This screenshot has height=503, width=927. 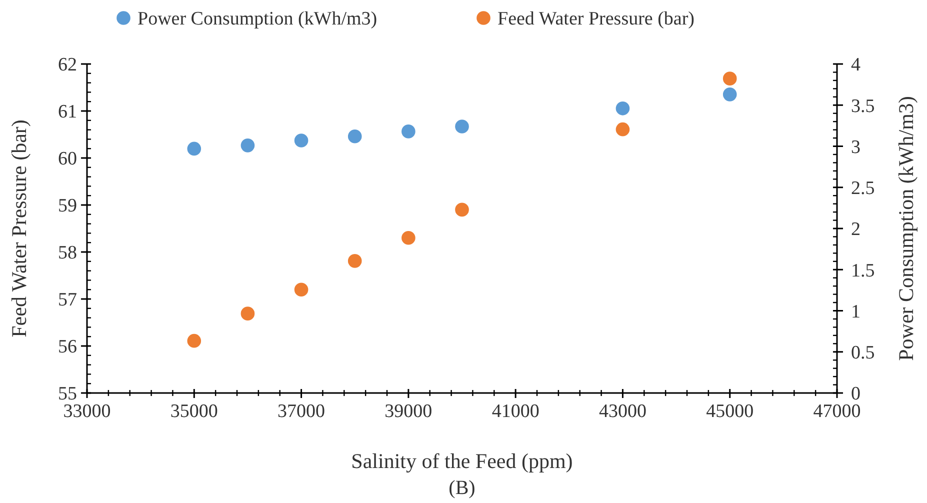 What do you see at coordinates (855, 147) in the screenshot?
I see `y2-tick-label: 3` at bounding box center [855, 147].